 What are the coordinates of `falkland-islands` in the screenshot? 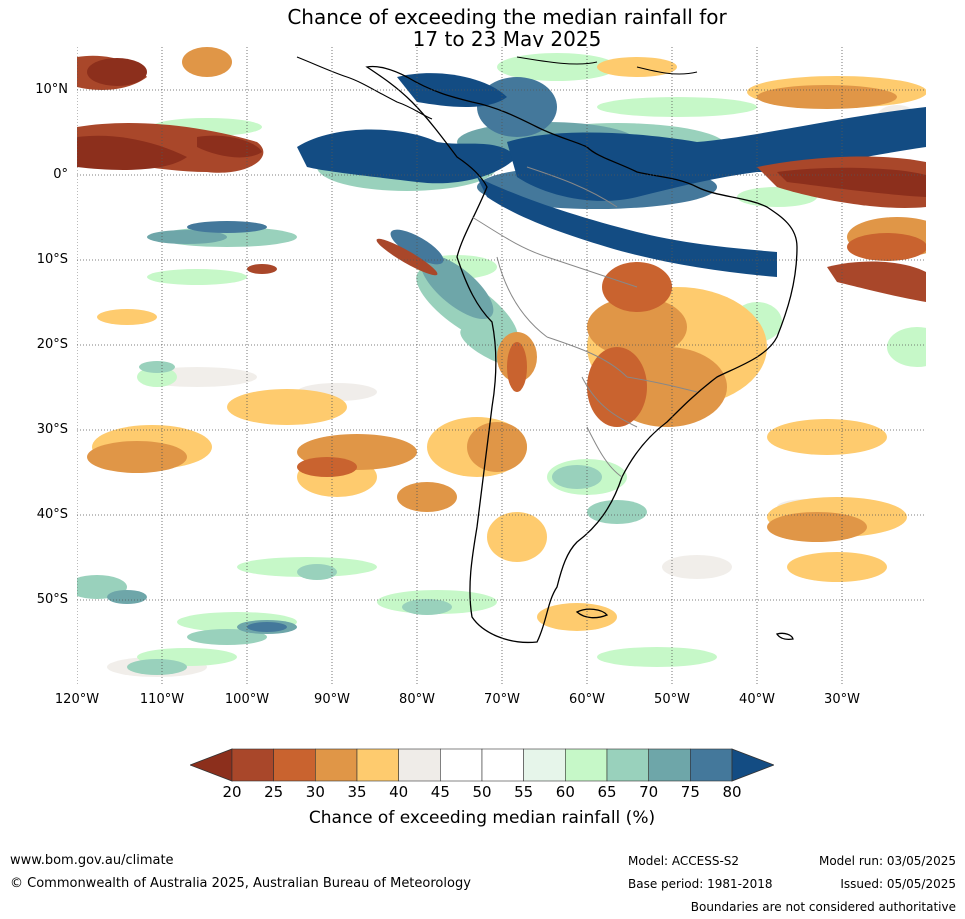 It's located at (592, 613).